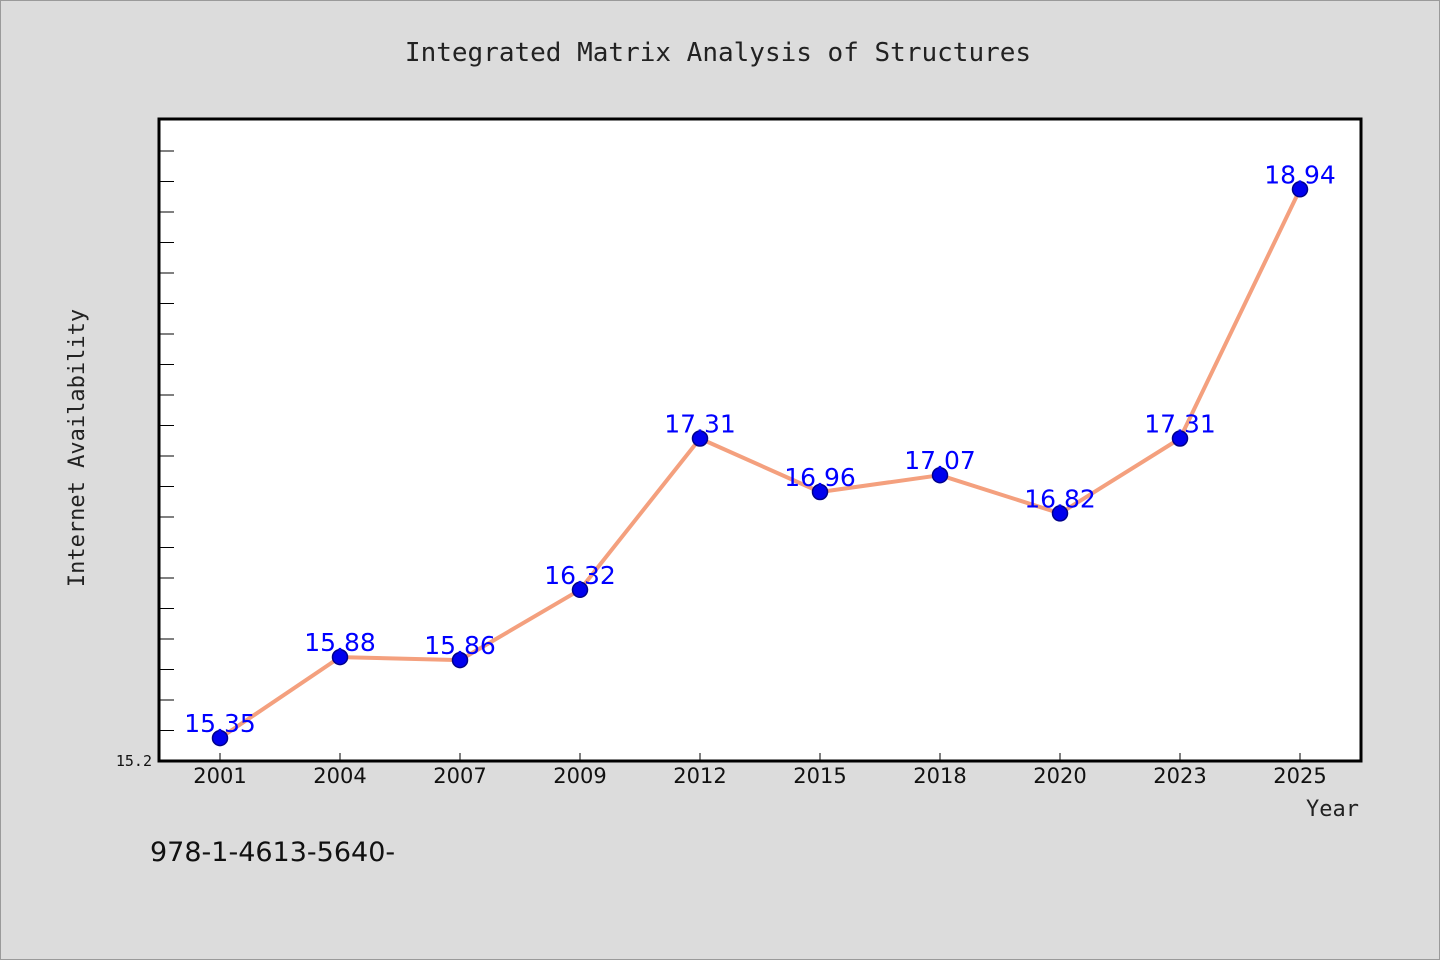 This screenshot has height=960, width=1440. I want to click on x-tick-label: 2007, so click(459, 776).